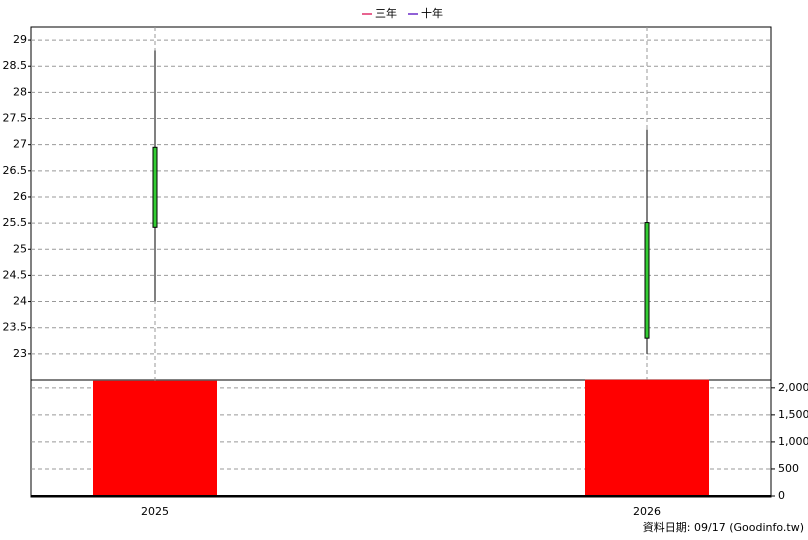  Describe the element at coordinates (15, 118) in the screenshot. I see `y-tick-label: 27.5` at that location.